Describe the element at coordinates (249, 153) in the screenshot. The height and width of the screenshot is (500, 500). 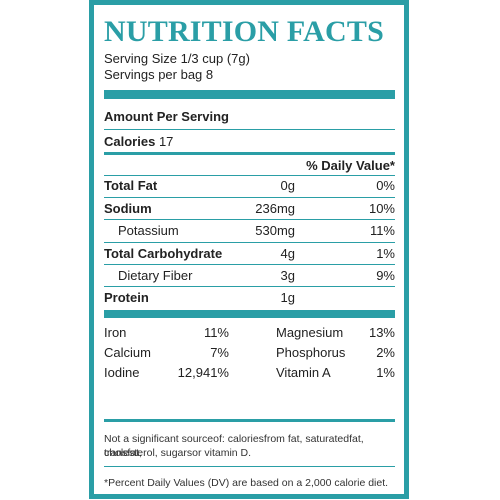
I see `medium-divider` at that location.